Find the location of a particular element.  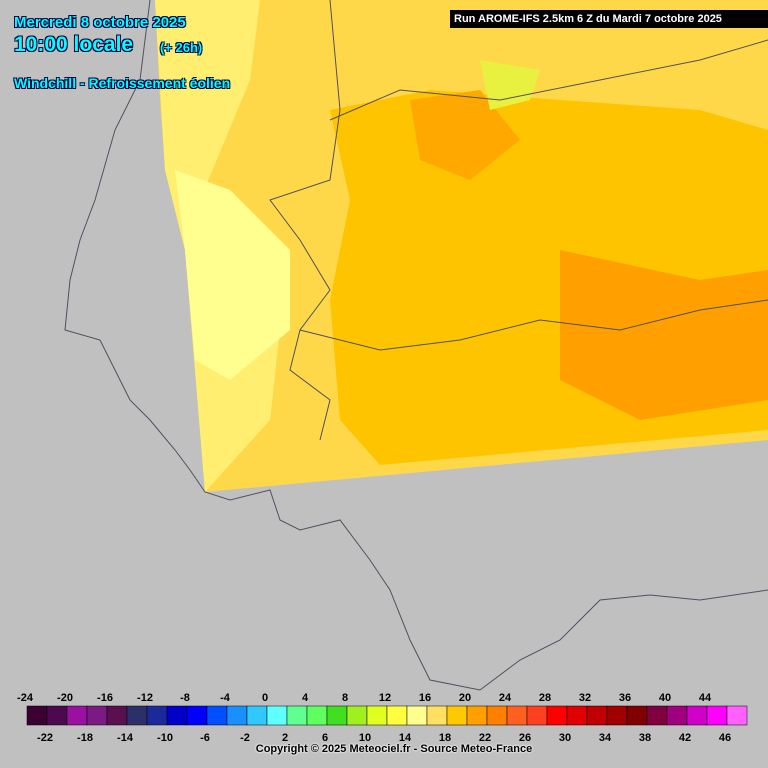

legend-label: 22 is located at coordinates (485, 738).